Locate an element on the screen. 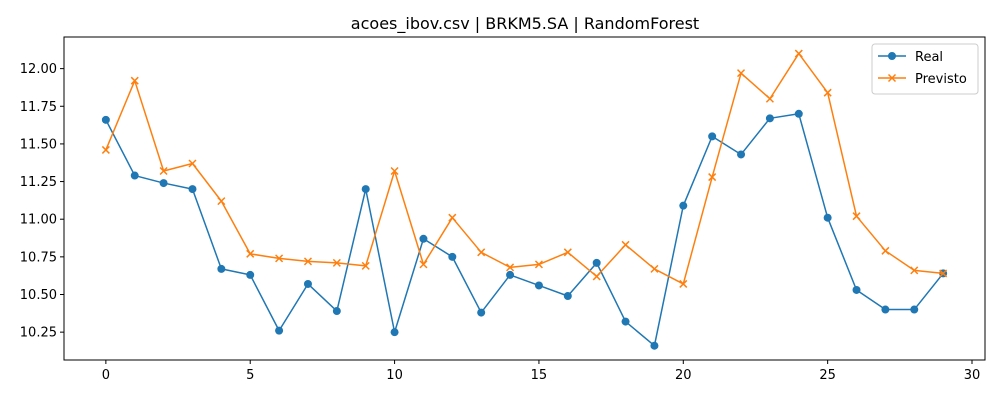  x-tick-label: 0 is located at coordinates (106, 375).